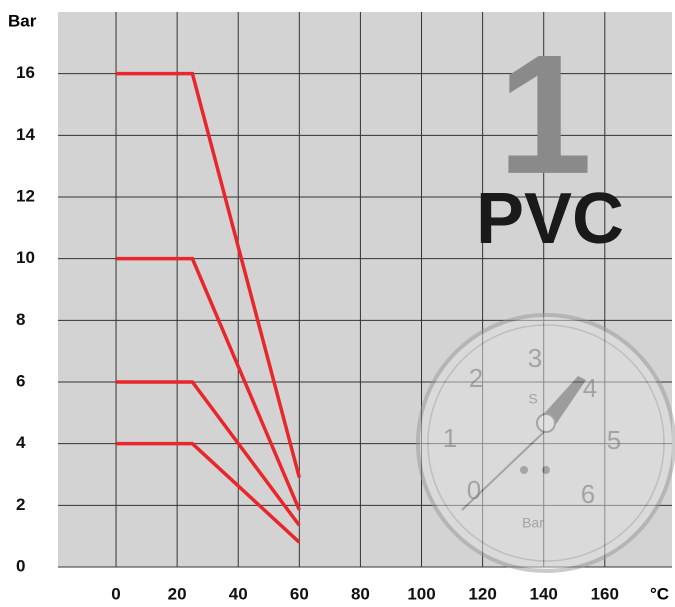  What do you see at coordinates (25, 257) in the screenshot?
I see `y-tick-label: 10` at bounding box center [25, 257].